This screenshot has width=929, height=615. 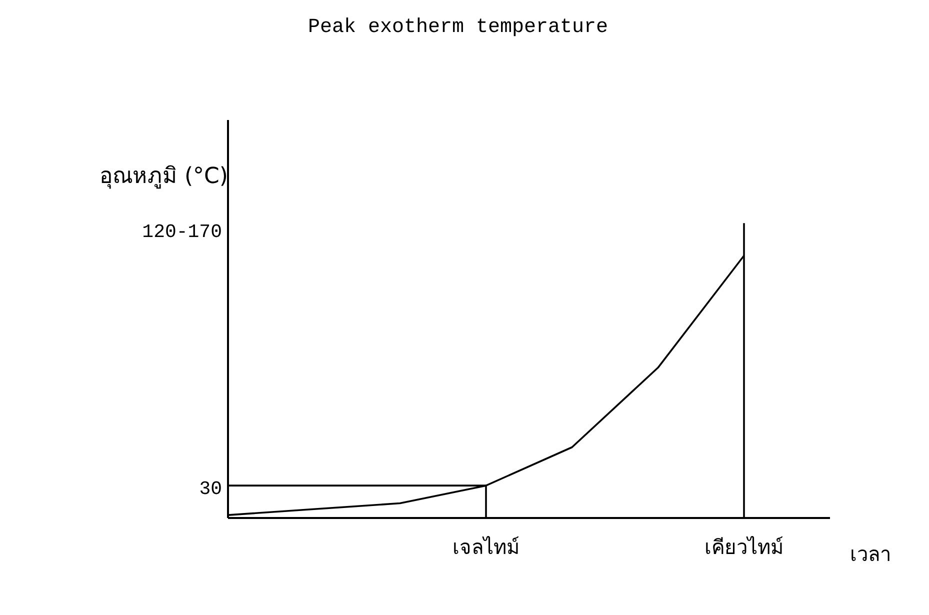 What do you see at coordinates (870, 554) in the screenshot?
I see `x-axis-title: เวลา` at bounding box center [870, 554].